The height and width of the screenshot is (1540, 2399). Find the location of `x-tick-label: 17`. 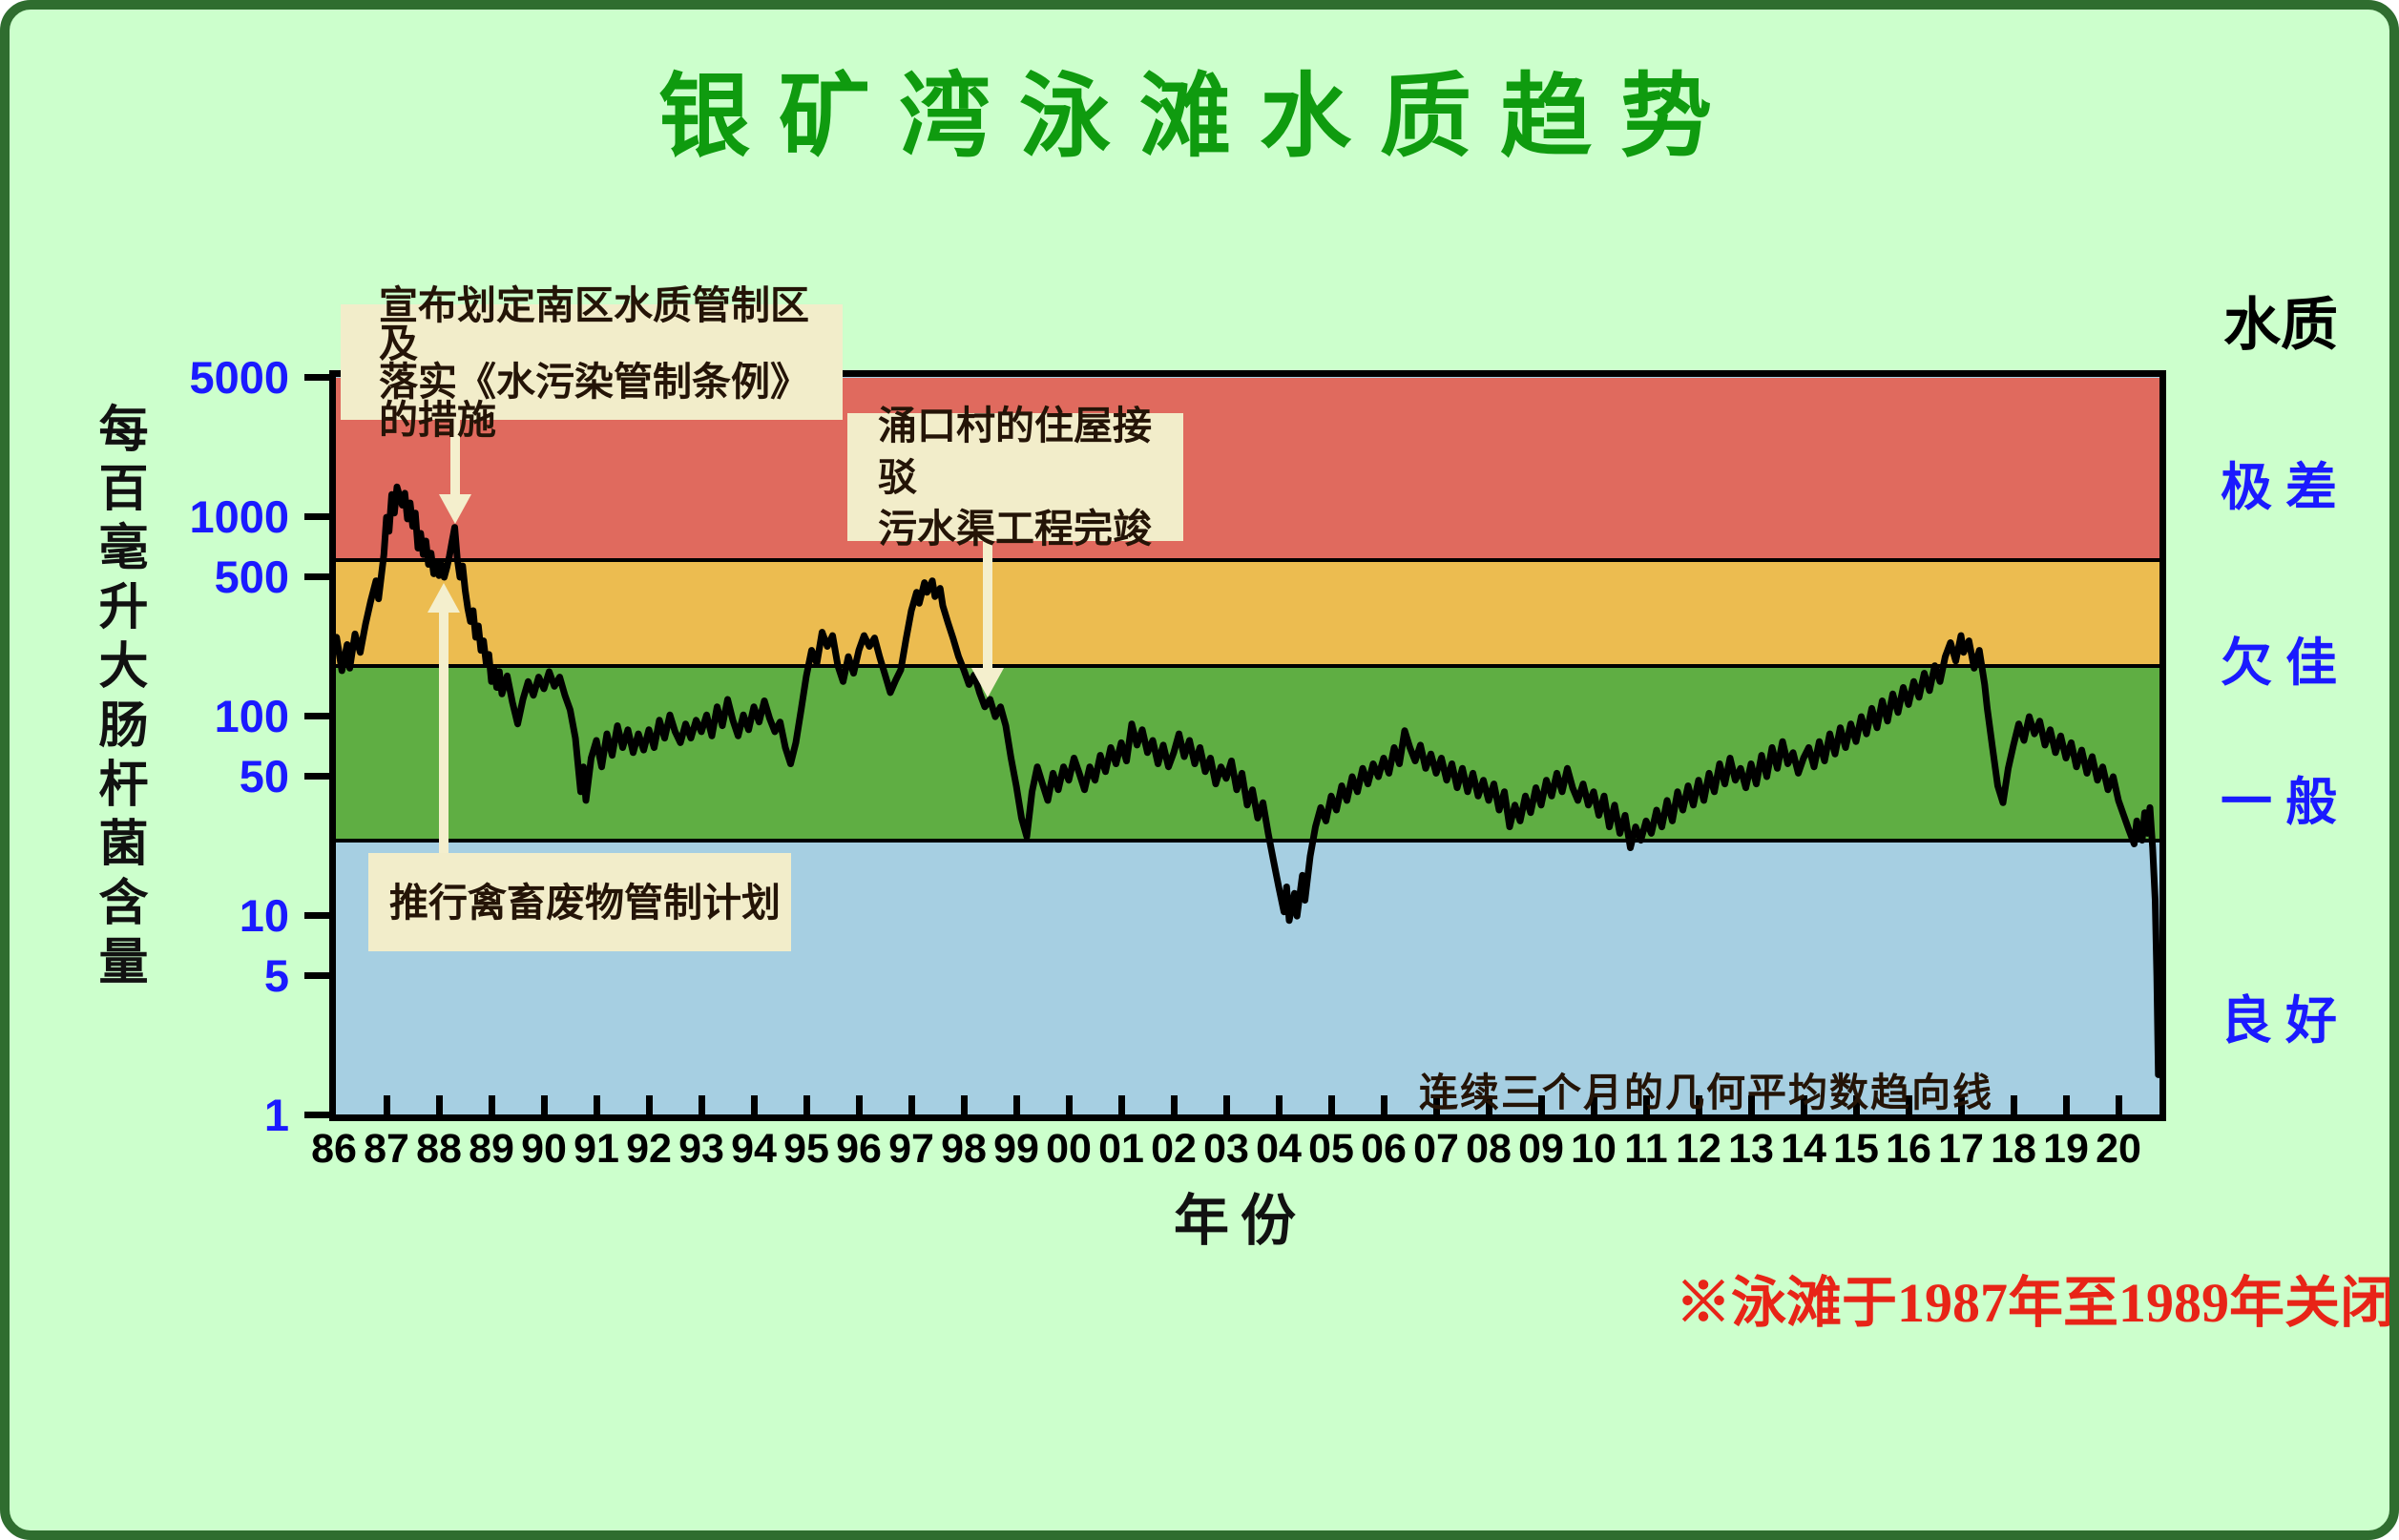

x-tick-label: 17 is located at coordinates (1961, 1149).